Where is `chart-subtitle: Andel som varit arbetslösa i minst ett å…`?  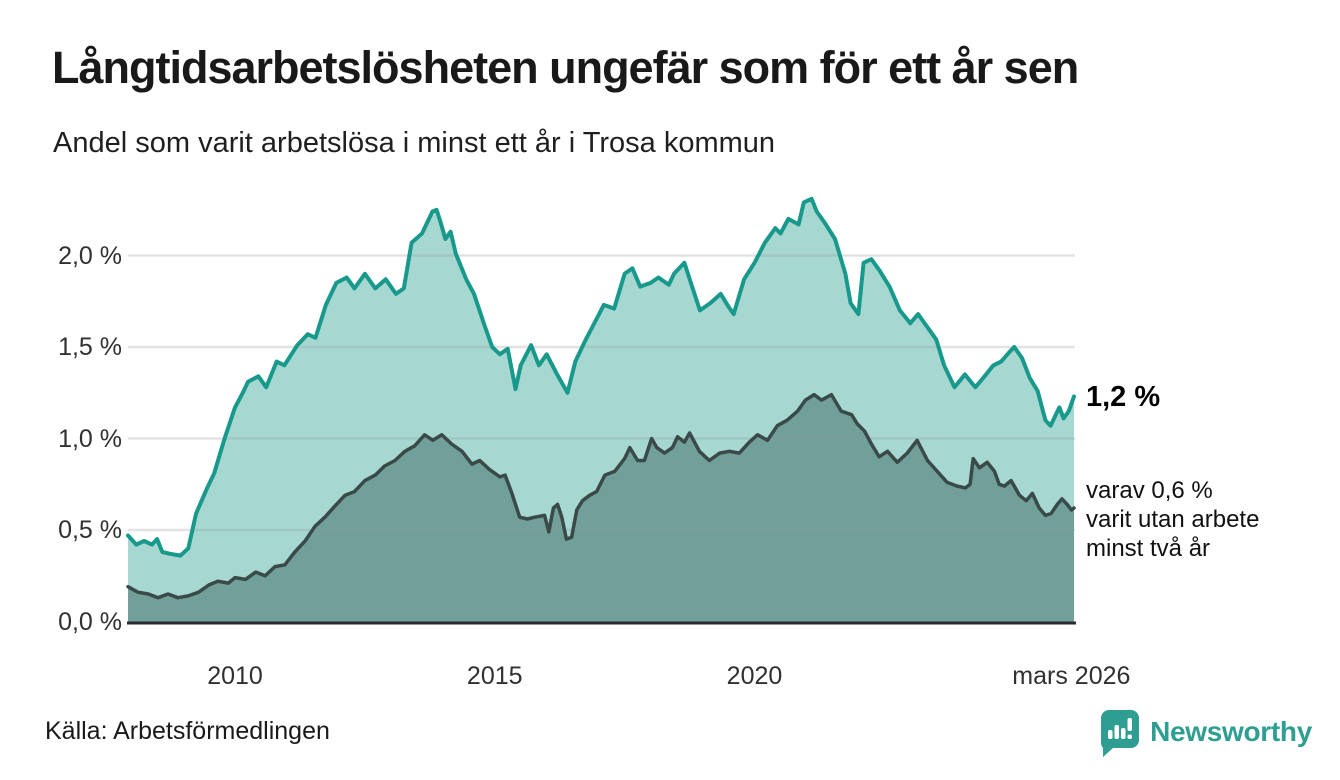 chart-subtitle: Andel som varit arbetslösa i minst ett å… is located at coordinates (414, 143).